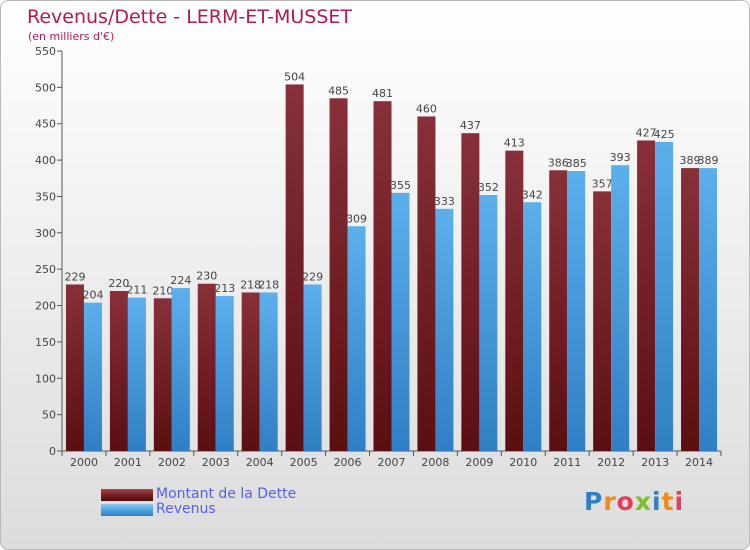 This screenshot has height=550, width=750. Describe the element at coordinates (45, 160) in the screenshot. I see `y-tick-label: 400` at that location.